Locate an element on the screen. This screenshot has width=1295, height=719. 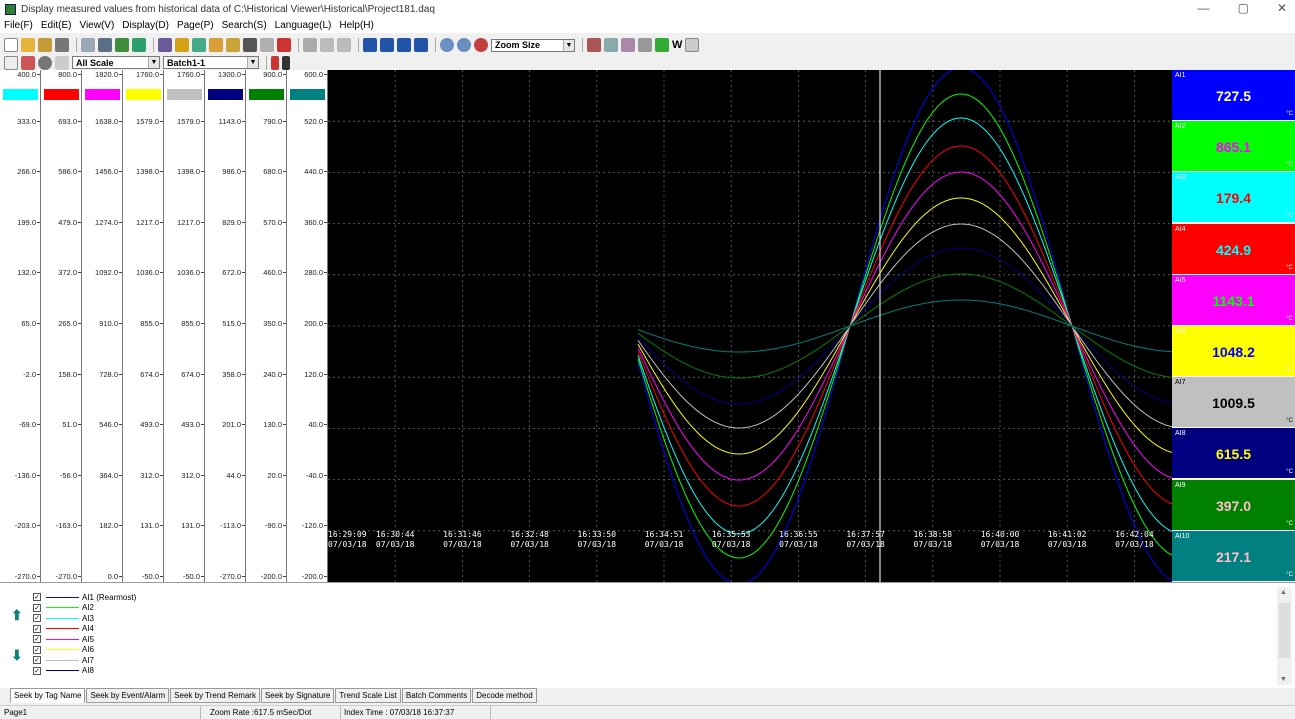
value-box: AI3 179.4 °C is located at coordinates (1233, 198).